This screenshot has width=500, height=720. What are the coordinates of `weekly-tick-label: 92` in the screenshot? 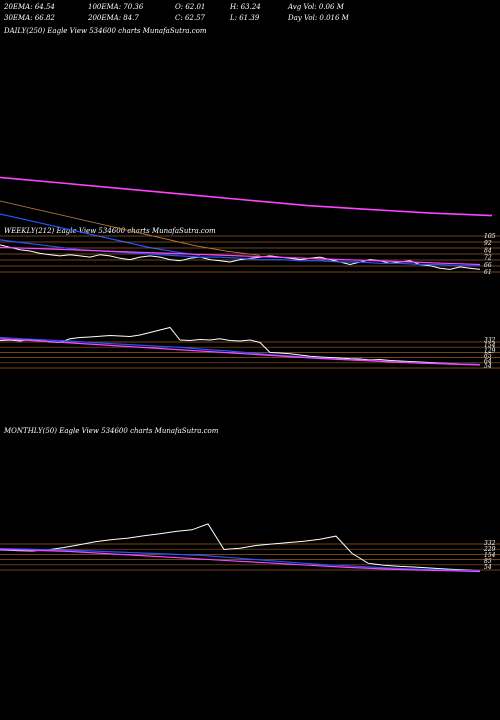 It's located at (488, 243).